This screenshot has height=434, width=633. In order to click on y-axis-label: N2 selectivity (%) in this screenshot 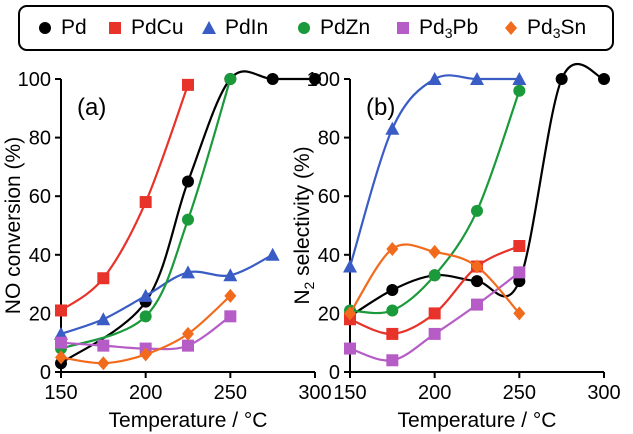, I will do `click(304, 225)`.